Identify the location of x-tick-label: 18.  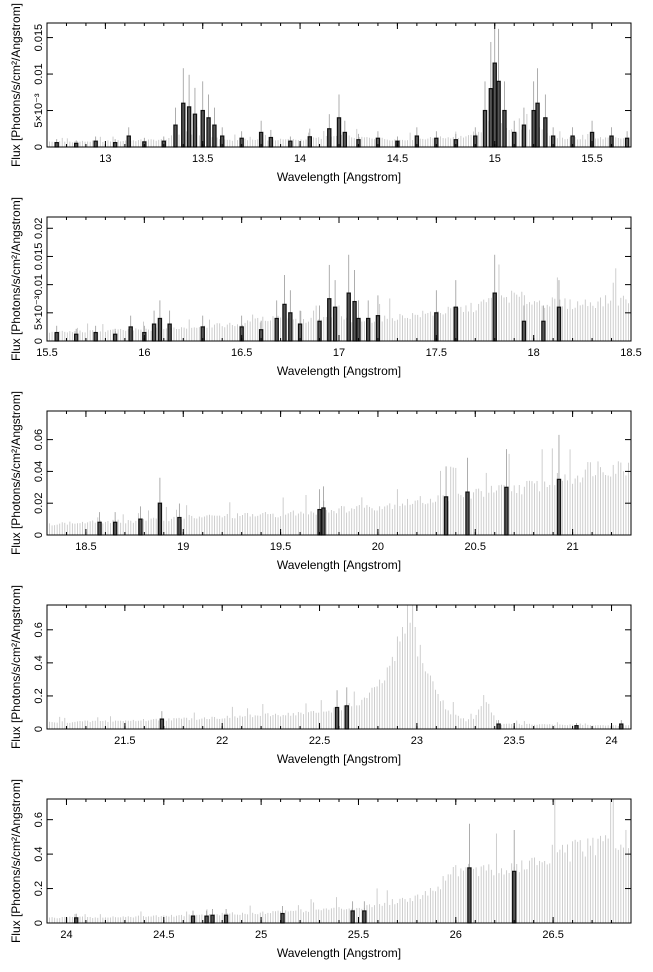
(534, 353).